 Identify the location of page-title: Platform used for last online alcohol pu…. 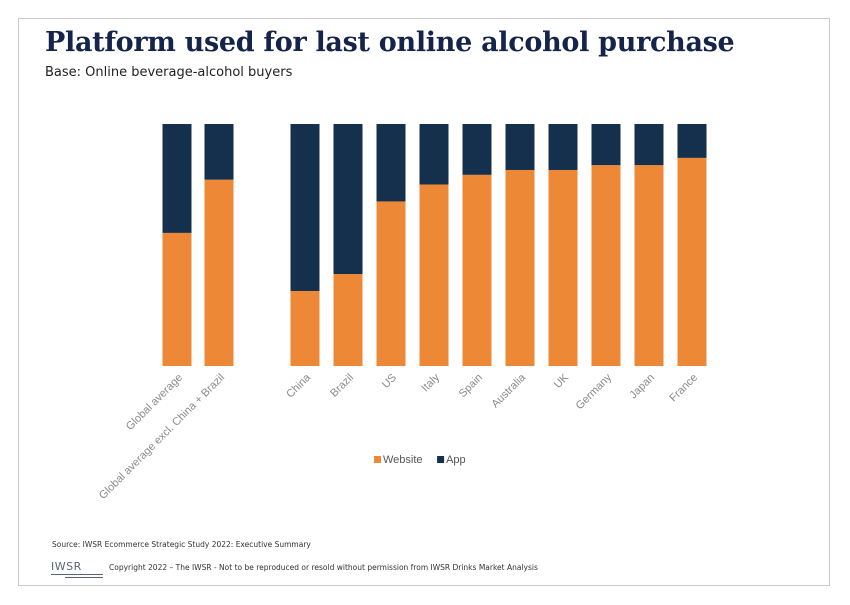
(390, 42).